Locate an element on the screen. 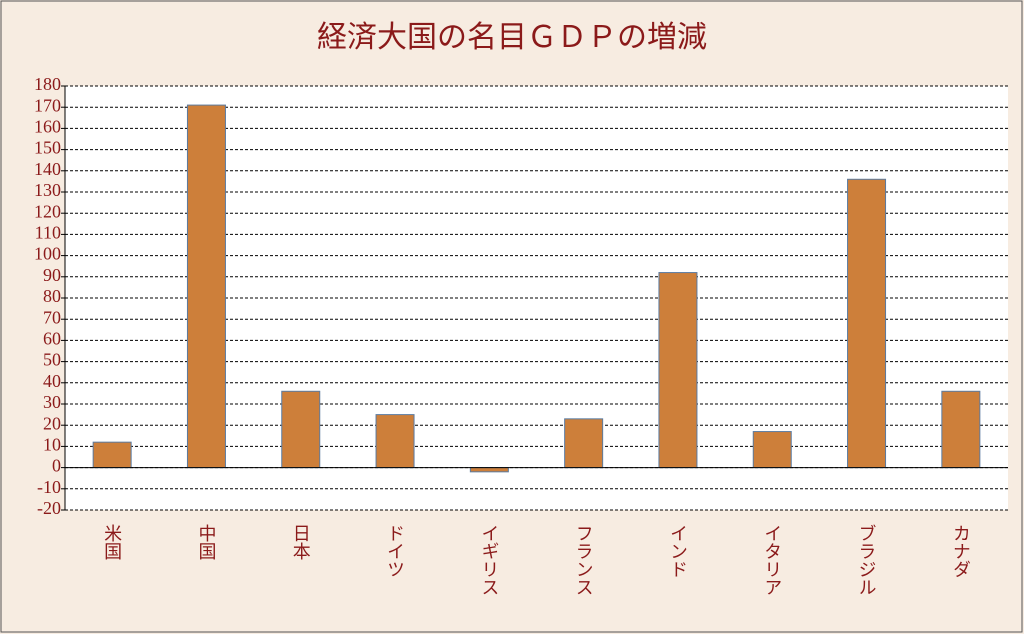 The image size is (1024, 634). y-tick-label: 150 is located at coordinates (47, 148).